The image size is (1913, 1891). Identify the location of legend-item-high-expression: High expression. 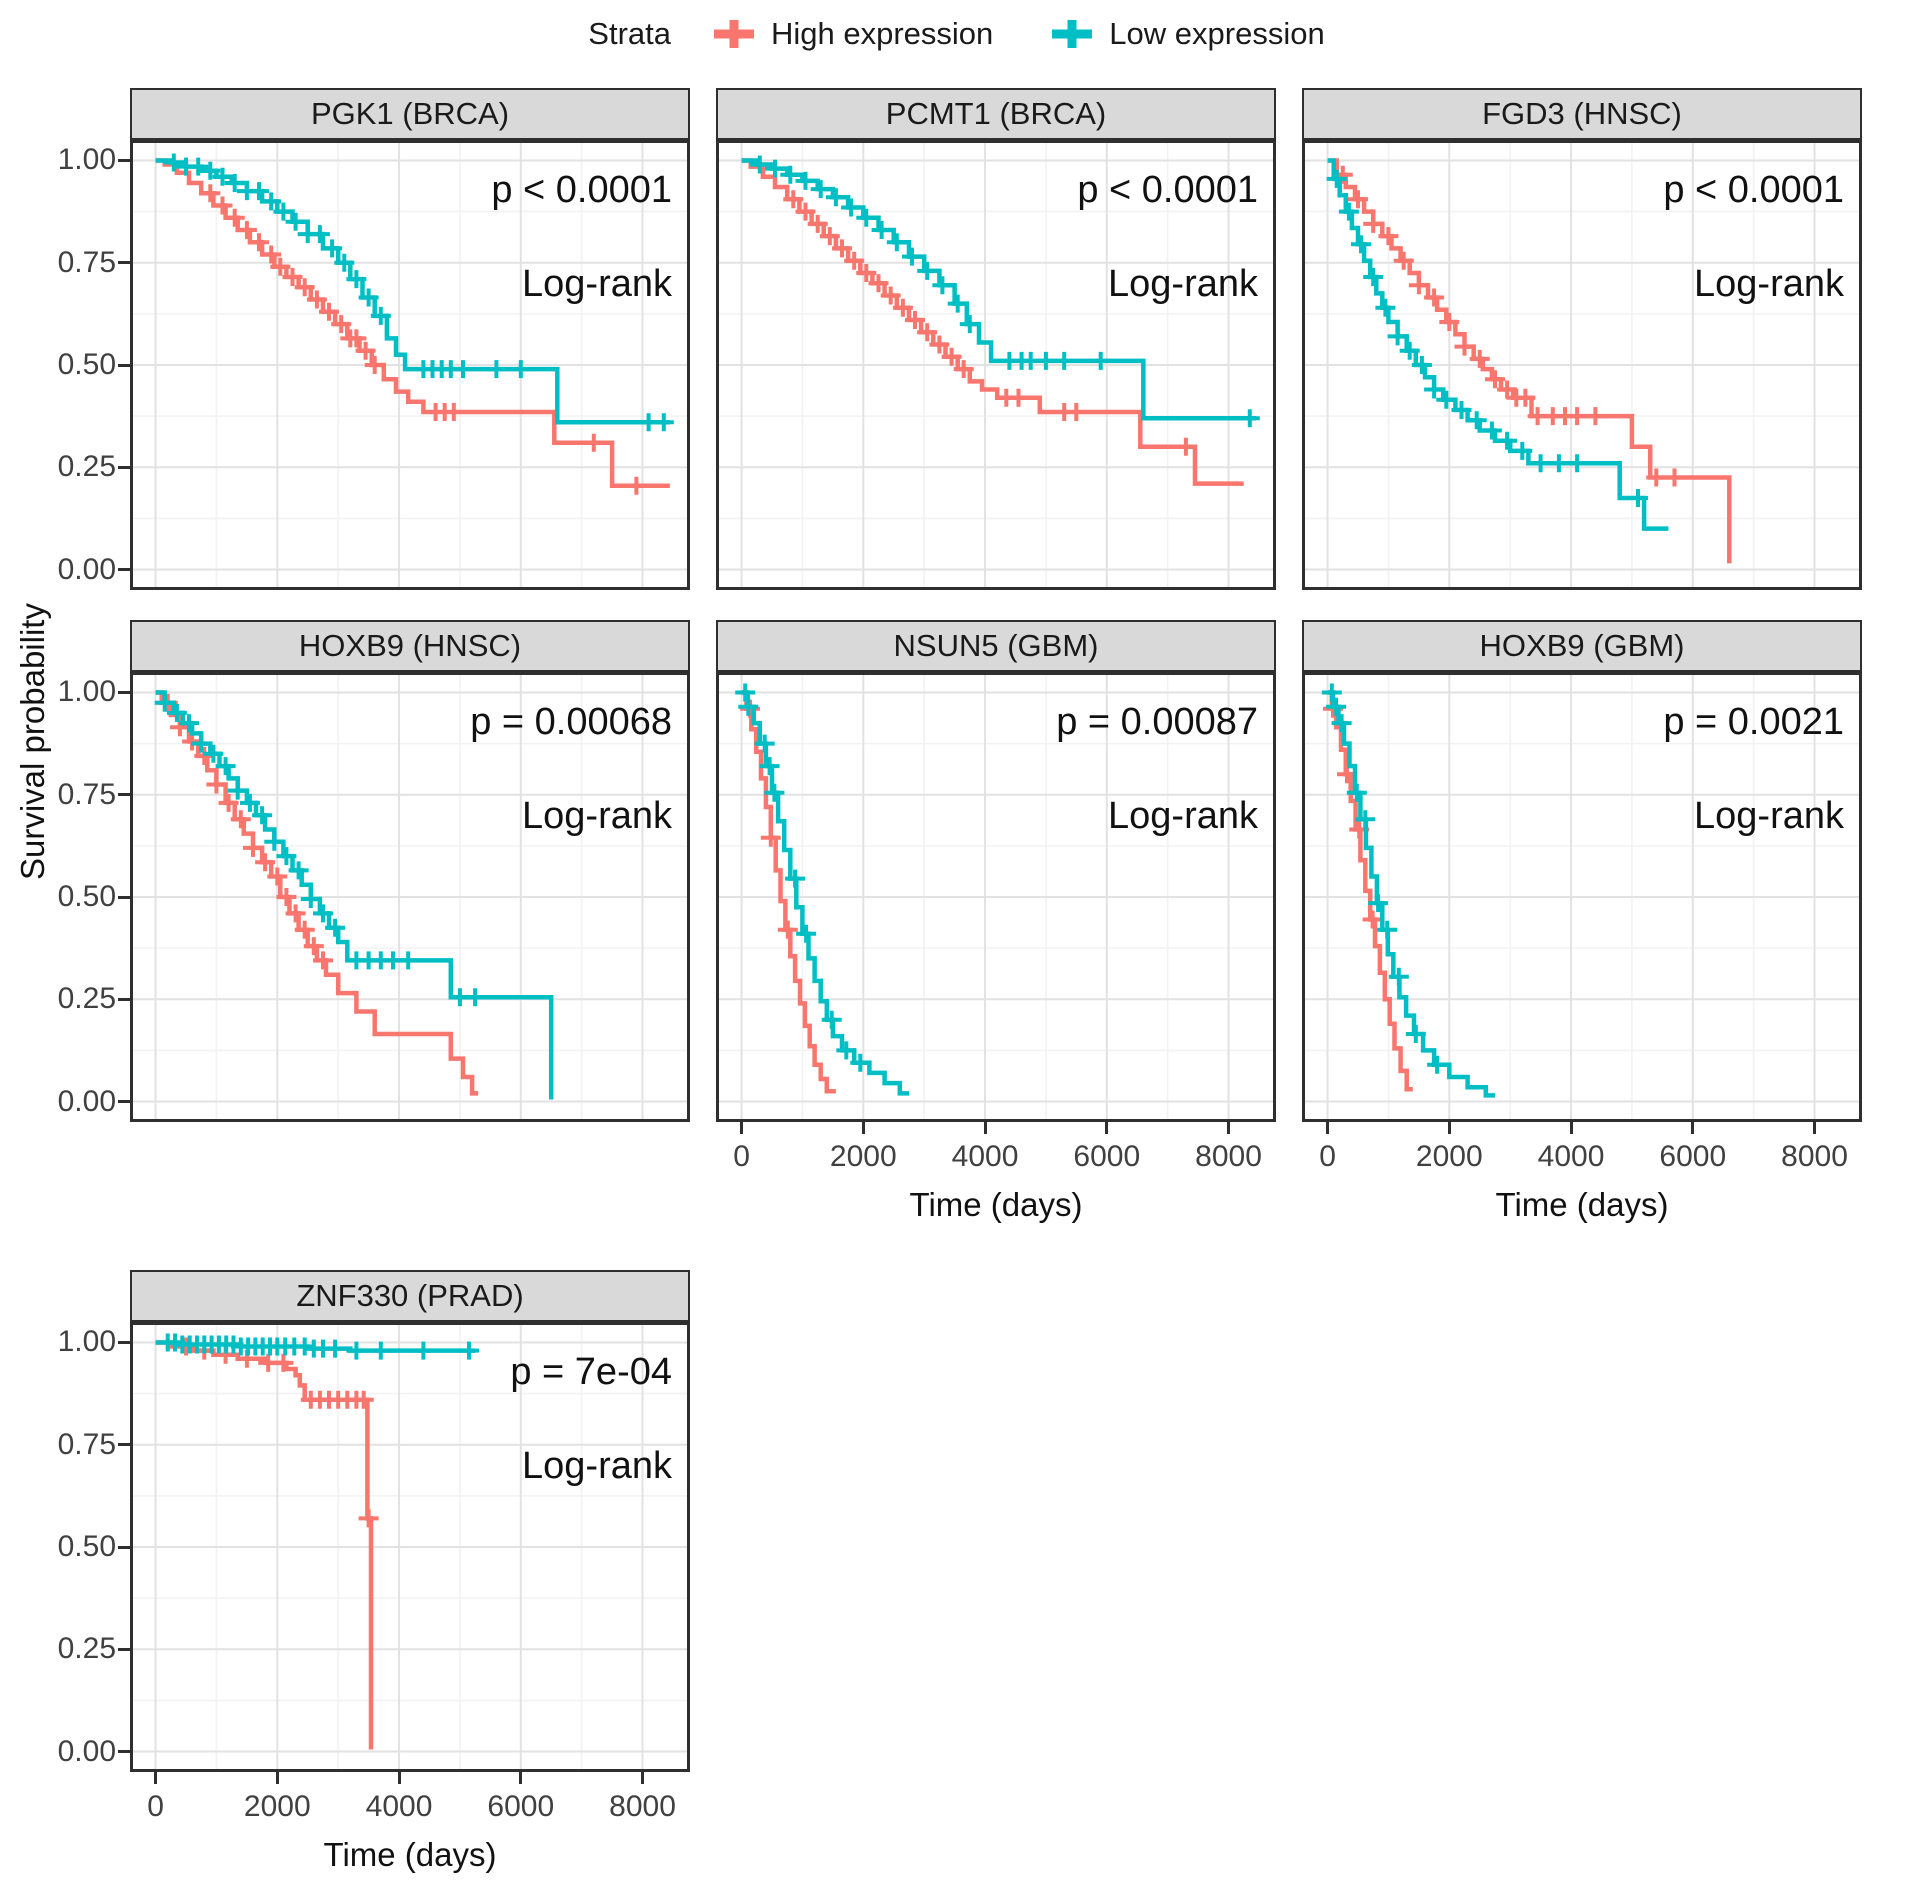
(852, 34).